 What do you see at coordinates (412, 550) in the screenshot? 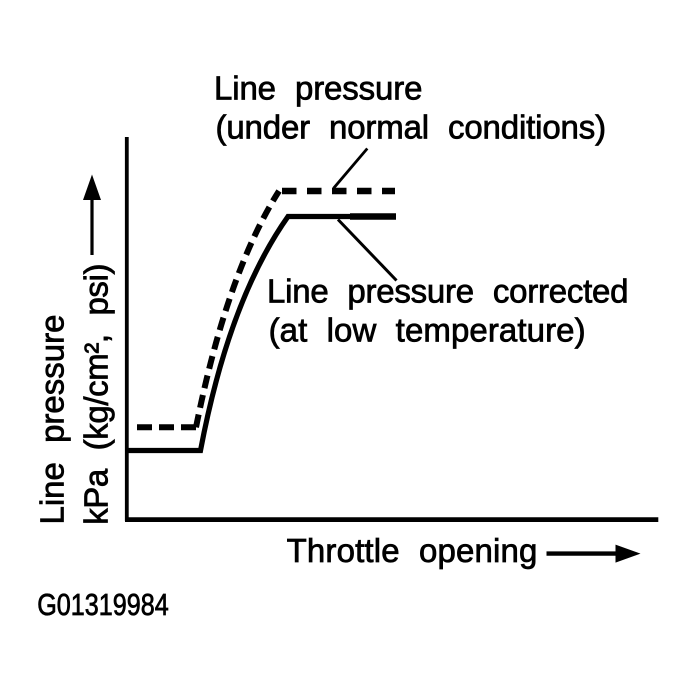
I see `svg-text: Throttle opening` at bounding box center [412, 550].